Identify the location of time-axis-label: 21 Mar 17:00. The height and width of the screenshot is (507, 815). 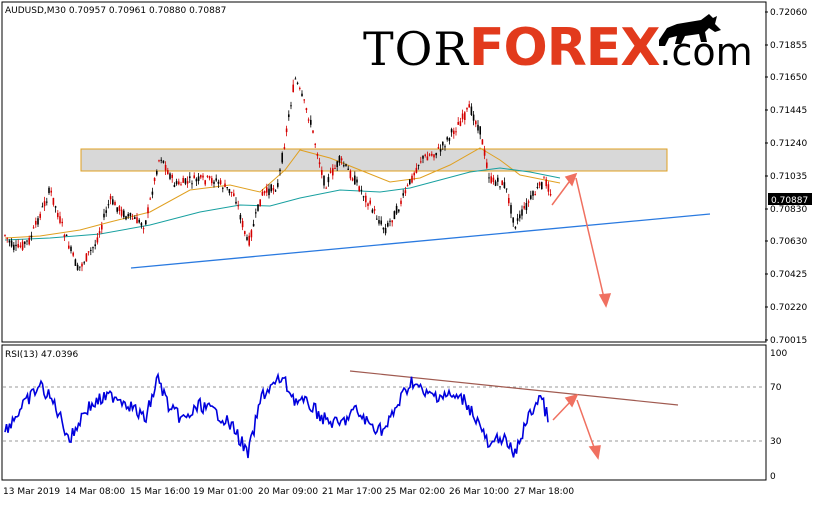
(352, 492).